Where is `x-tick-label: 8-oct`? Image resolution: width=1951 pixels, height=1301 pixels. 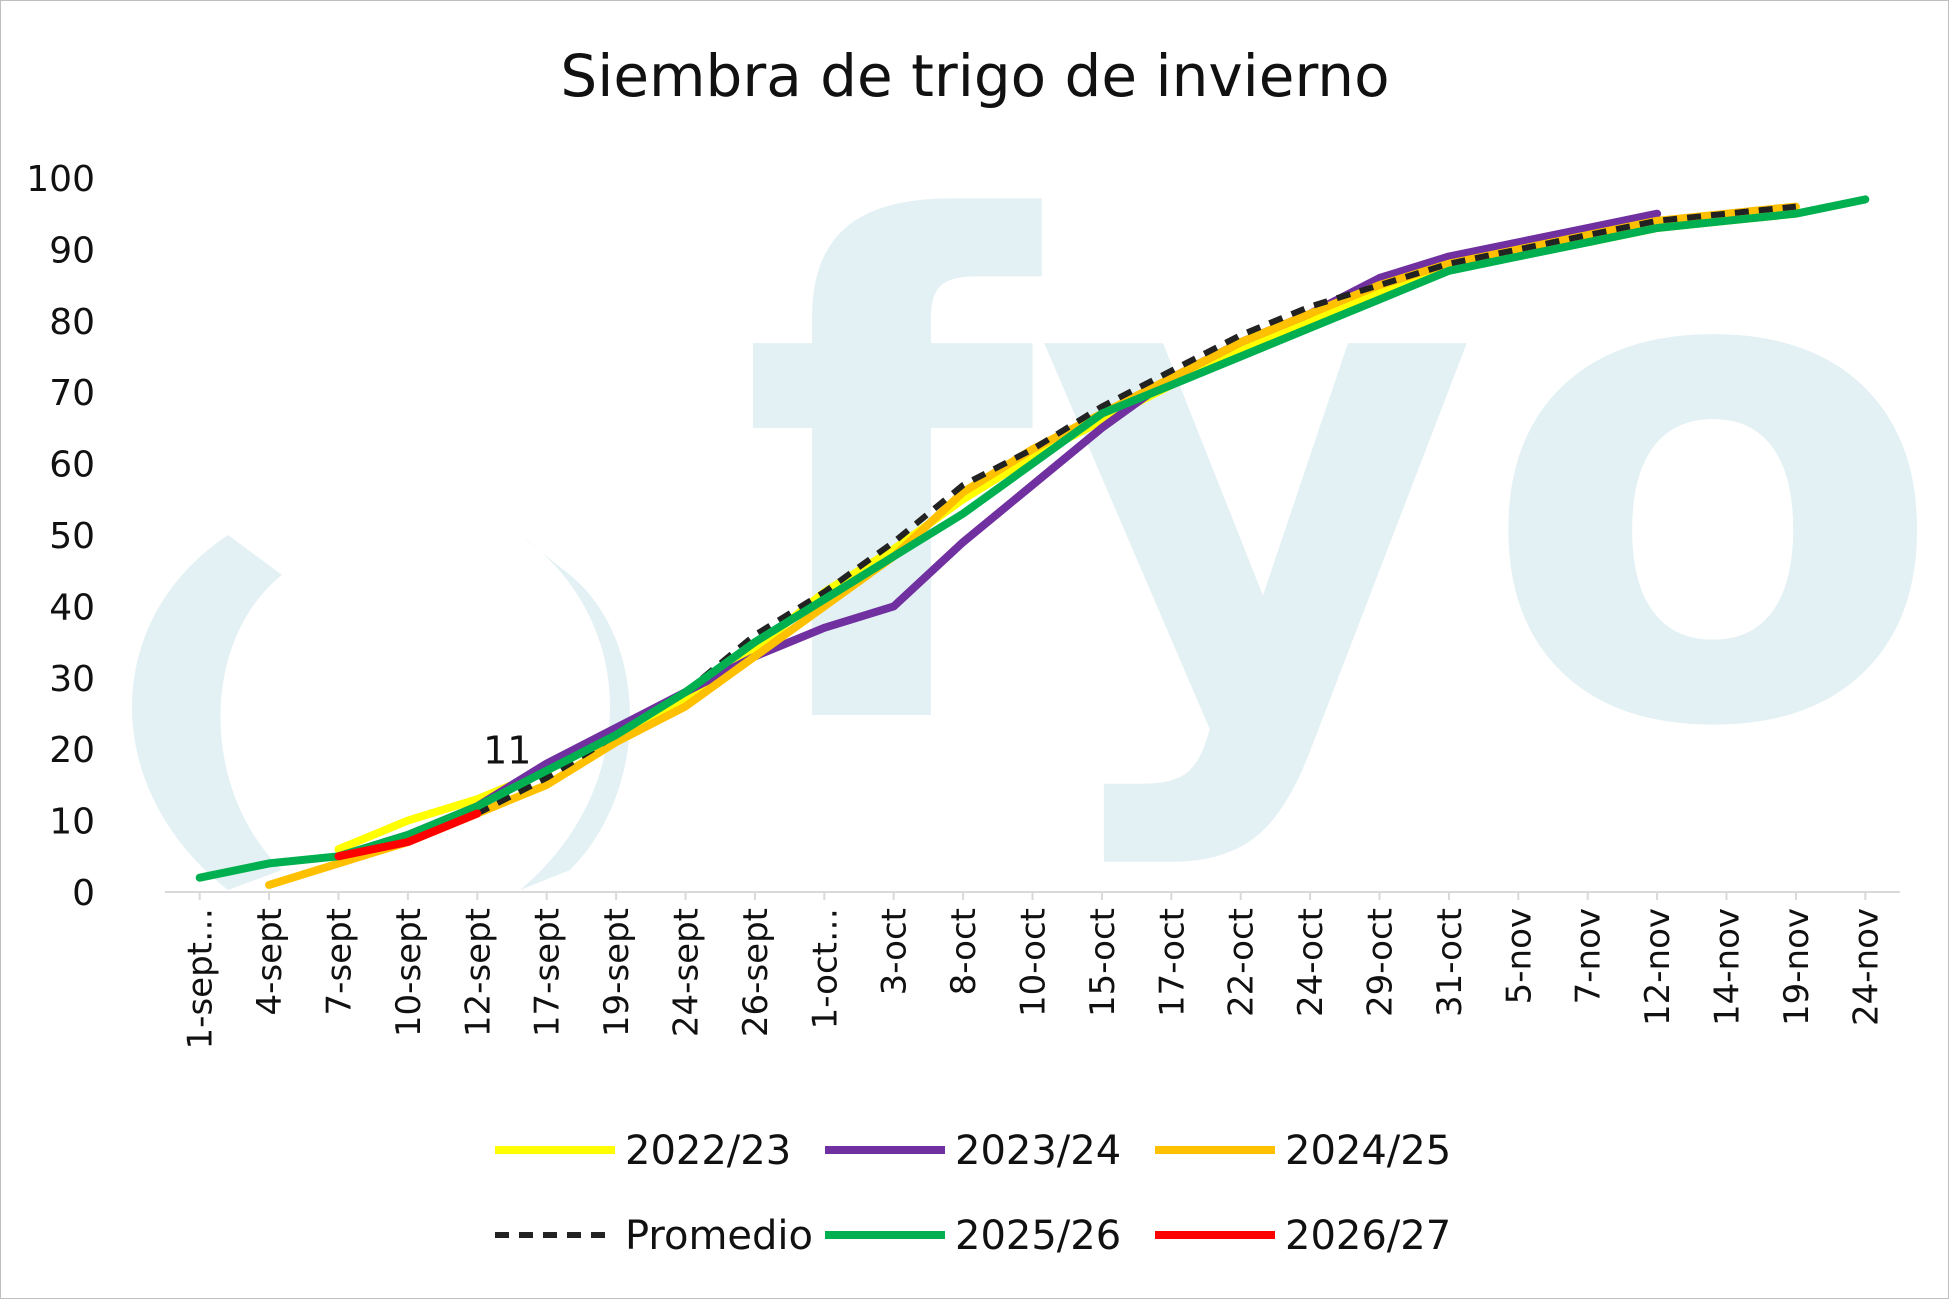
x-tick-label: 8-oct is located at coordinates (964, 951).